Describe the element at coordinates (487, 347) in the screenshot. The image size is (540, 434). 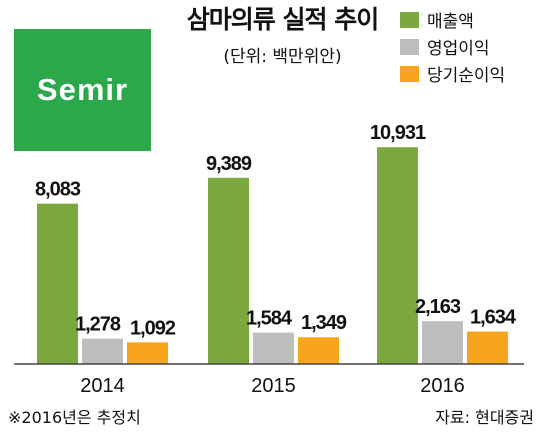
I see `bar-net-income-2016` at that location.